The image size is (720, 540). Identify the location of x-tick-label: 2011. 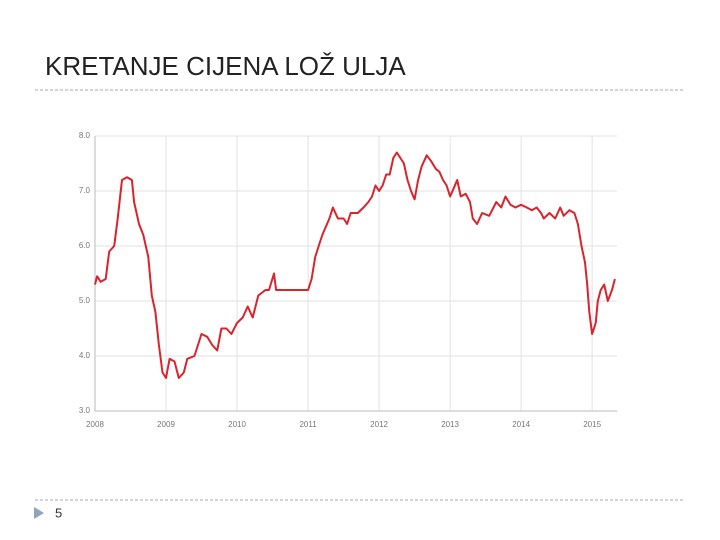
(308, 424).